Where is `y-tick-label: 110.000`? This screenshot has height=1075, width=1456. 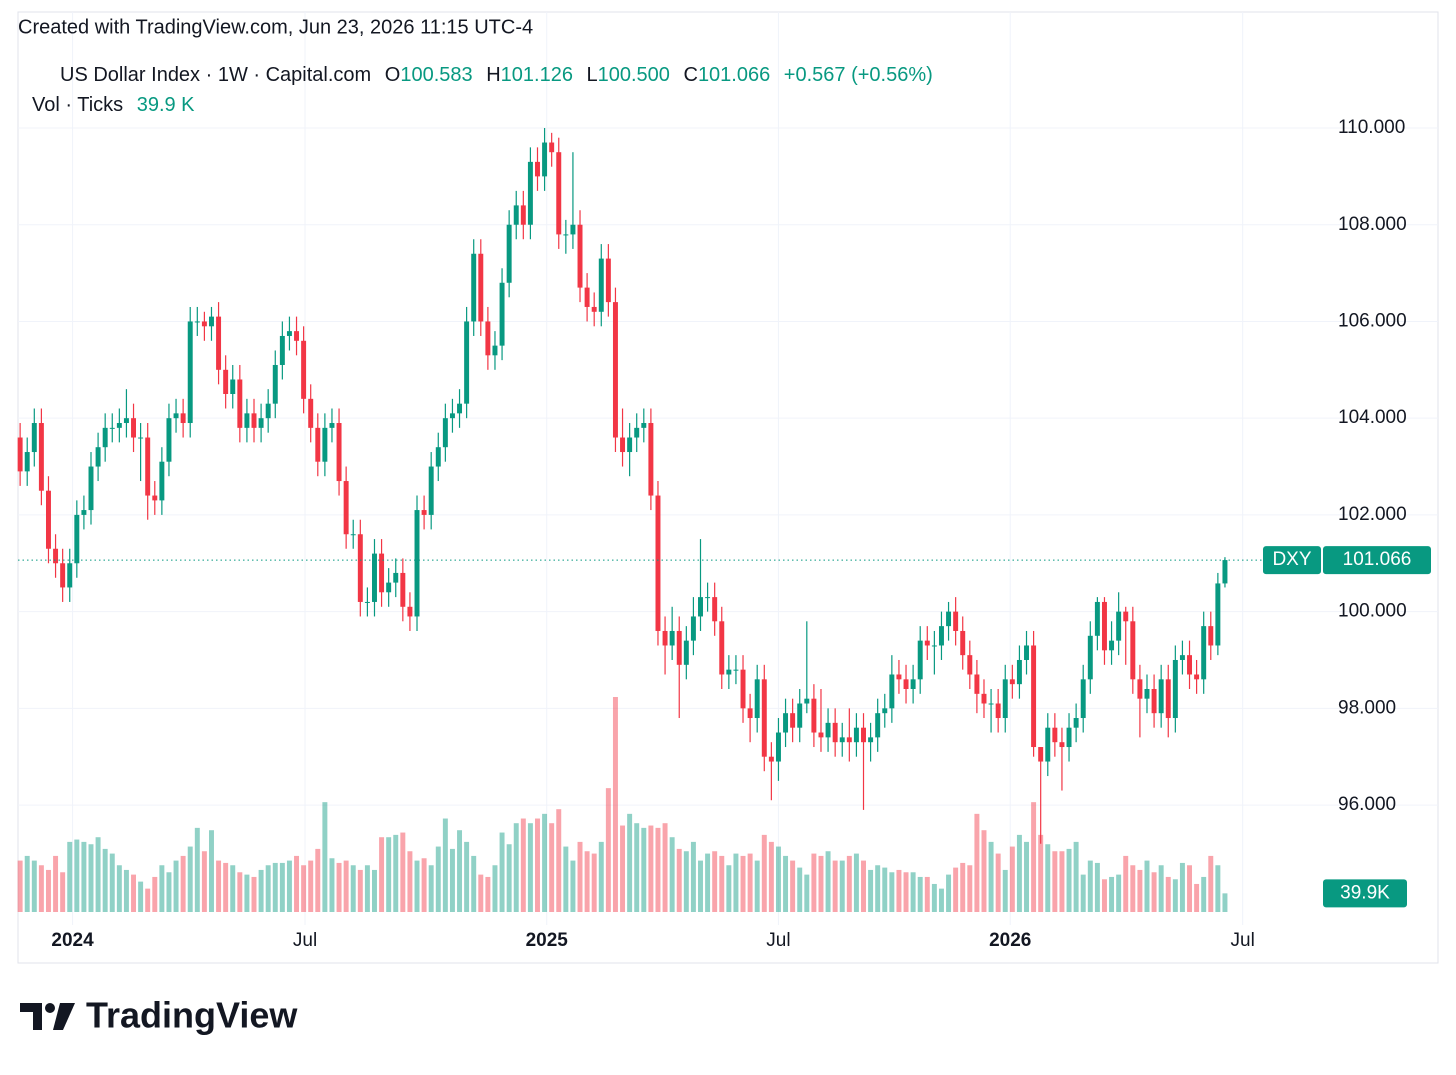
y-tick-label: 110.000 is located at coordinates (1371, 127).